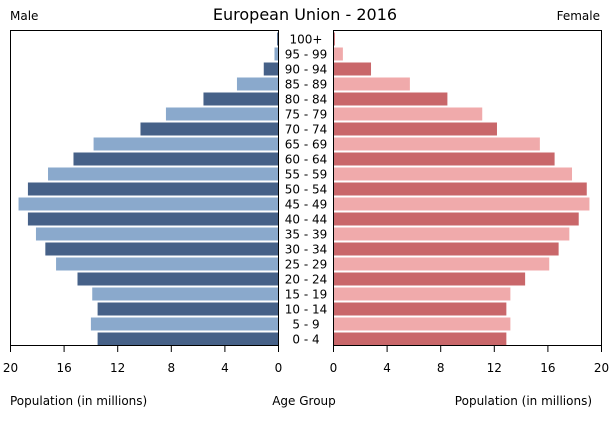 This screenshot has height=429, width=610. I want to click on chart-title: European Union - 2016, so click(305, 14).